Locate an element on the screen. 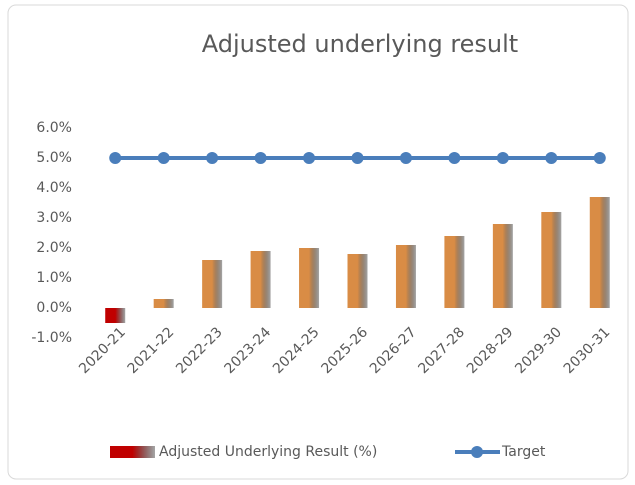  y-tick-label: 4.0% is located at coordinates (54, 188).